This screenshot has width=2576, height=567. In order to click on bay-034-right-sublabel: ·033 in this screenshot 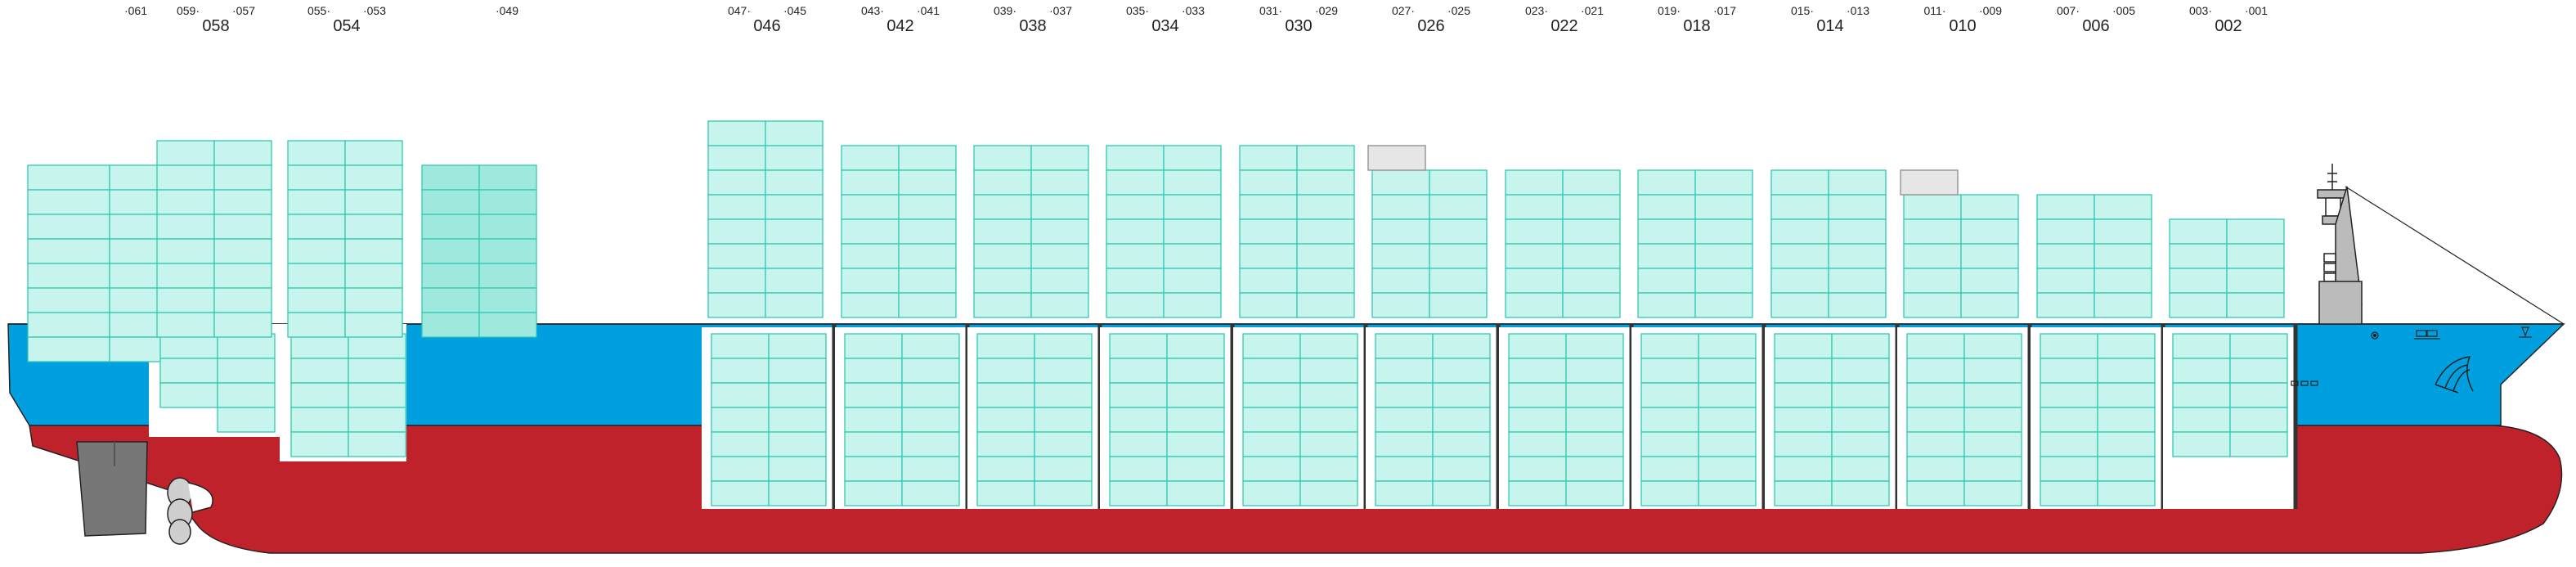, I will do `click(1193, 11)`.